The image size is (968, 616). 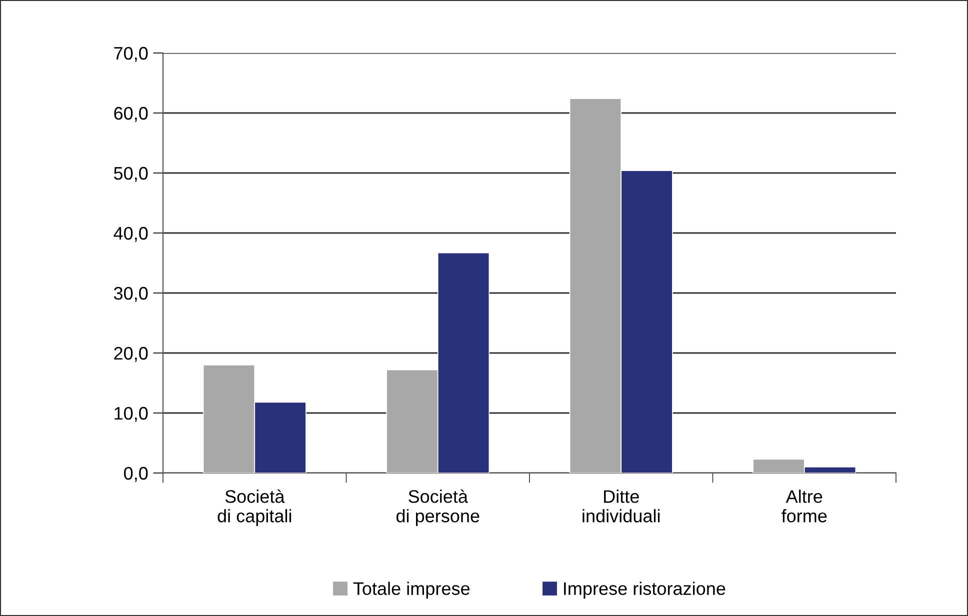 What do you see at coordinates (131, 174) in the screenshot?
I see `y-tick-label: 50,0` at bounding box center [131, 174].